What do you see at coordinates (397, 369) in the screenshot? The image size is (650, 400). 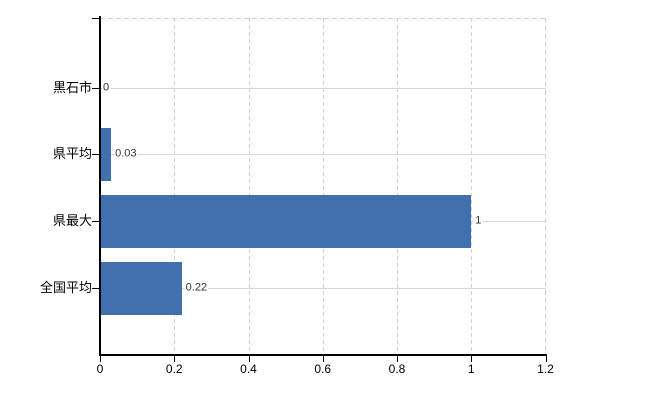 I see `x-axis-tick-label: 0.8` at bounding box center [397, 369].